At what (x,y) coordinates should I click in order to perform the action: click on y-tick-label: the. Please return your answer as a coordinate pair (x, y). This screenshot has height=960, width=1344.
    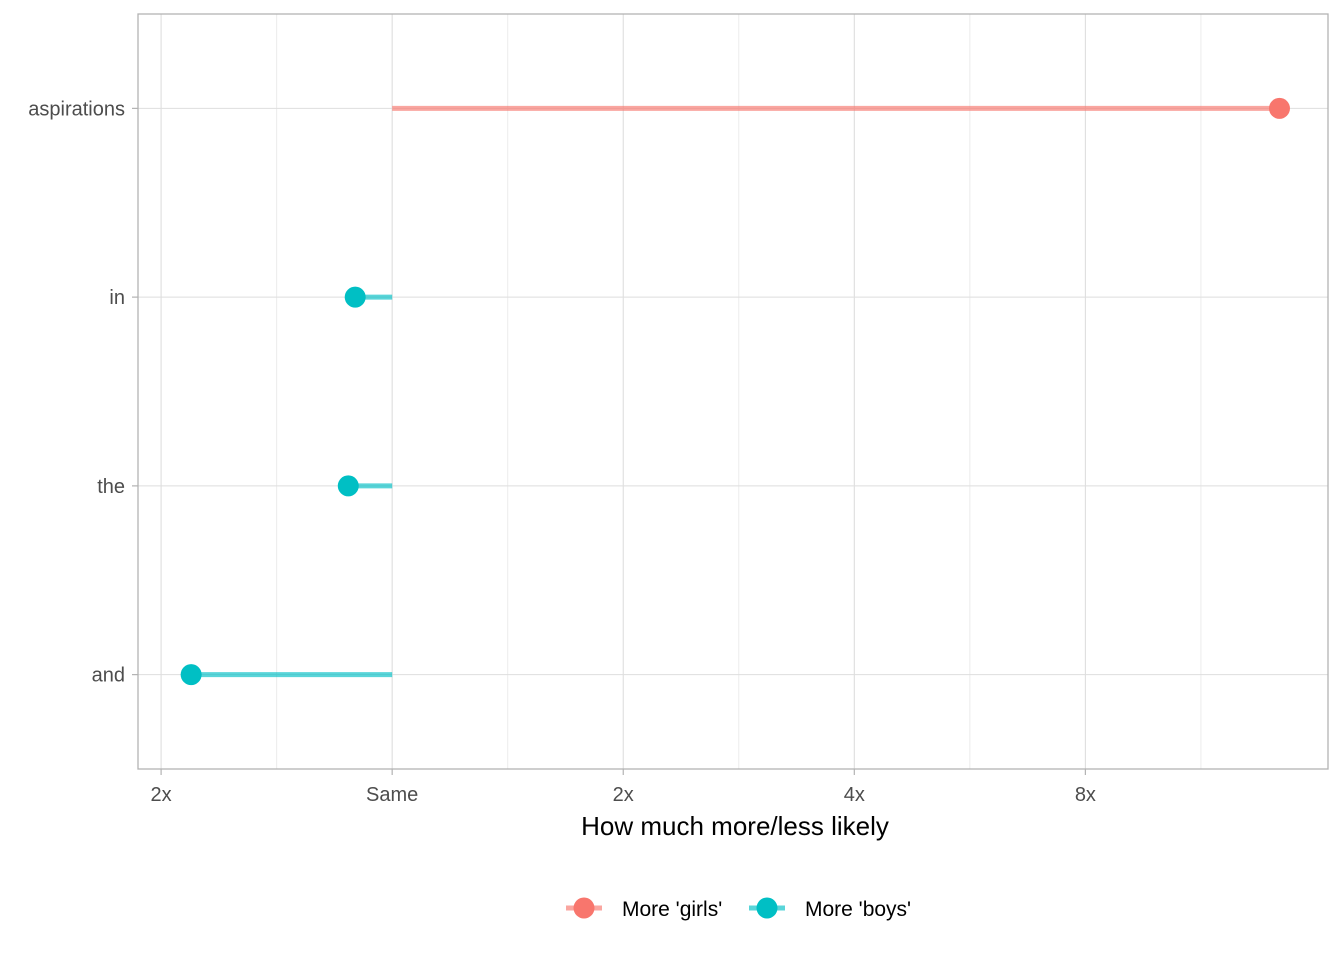
    Looking at the image, I should click on (111, 487).